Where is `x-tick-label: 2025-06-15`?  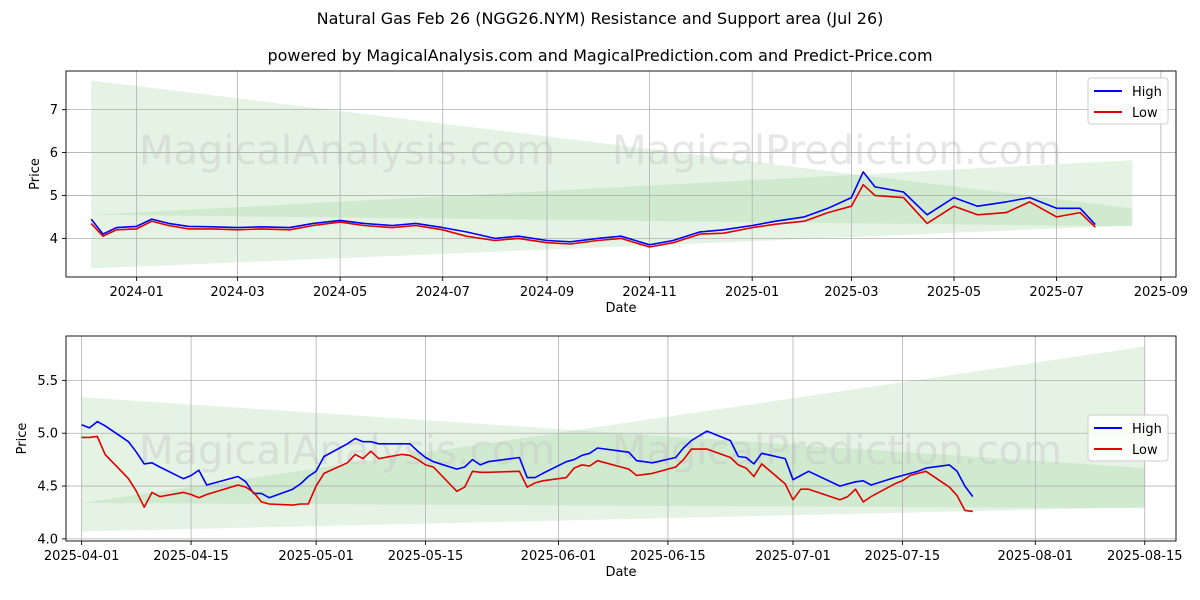
x-tick-label: 2025-06-15 is located at coordinates (668, 556).